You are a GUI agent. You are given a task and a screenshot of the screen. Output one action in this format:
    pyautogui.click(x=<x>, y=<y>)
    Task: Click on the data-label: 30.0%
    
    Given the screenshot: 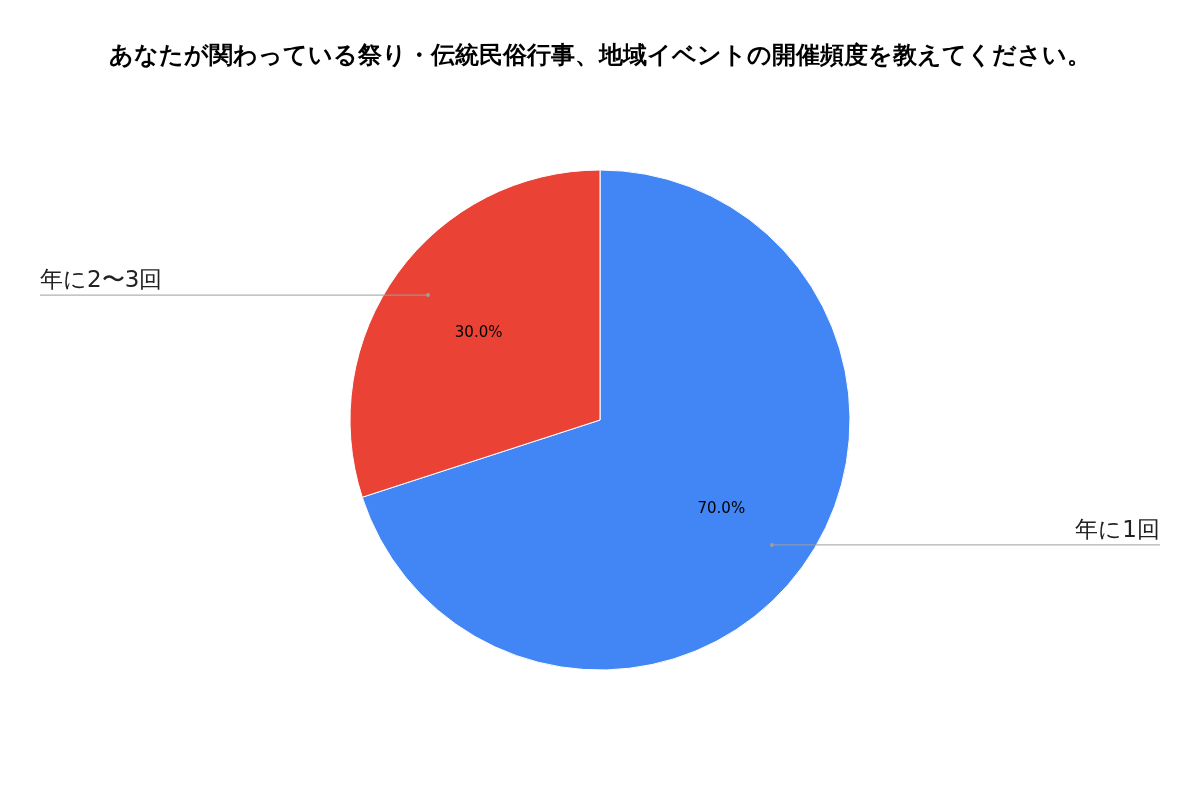 What is the action you would take?
    pyautogui.click(x=478, y=331)
    